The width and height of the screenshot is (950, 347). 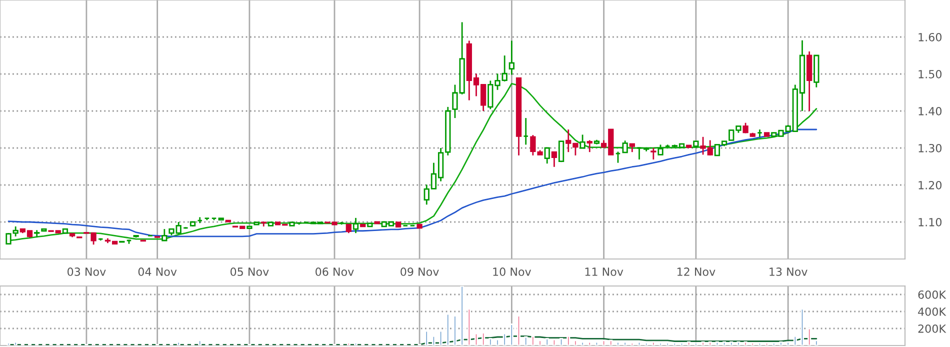 I want to click on x-tick-label: 11 Nov, so click(x=604, y=272).